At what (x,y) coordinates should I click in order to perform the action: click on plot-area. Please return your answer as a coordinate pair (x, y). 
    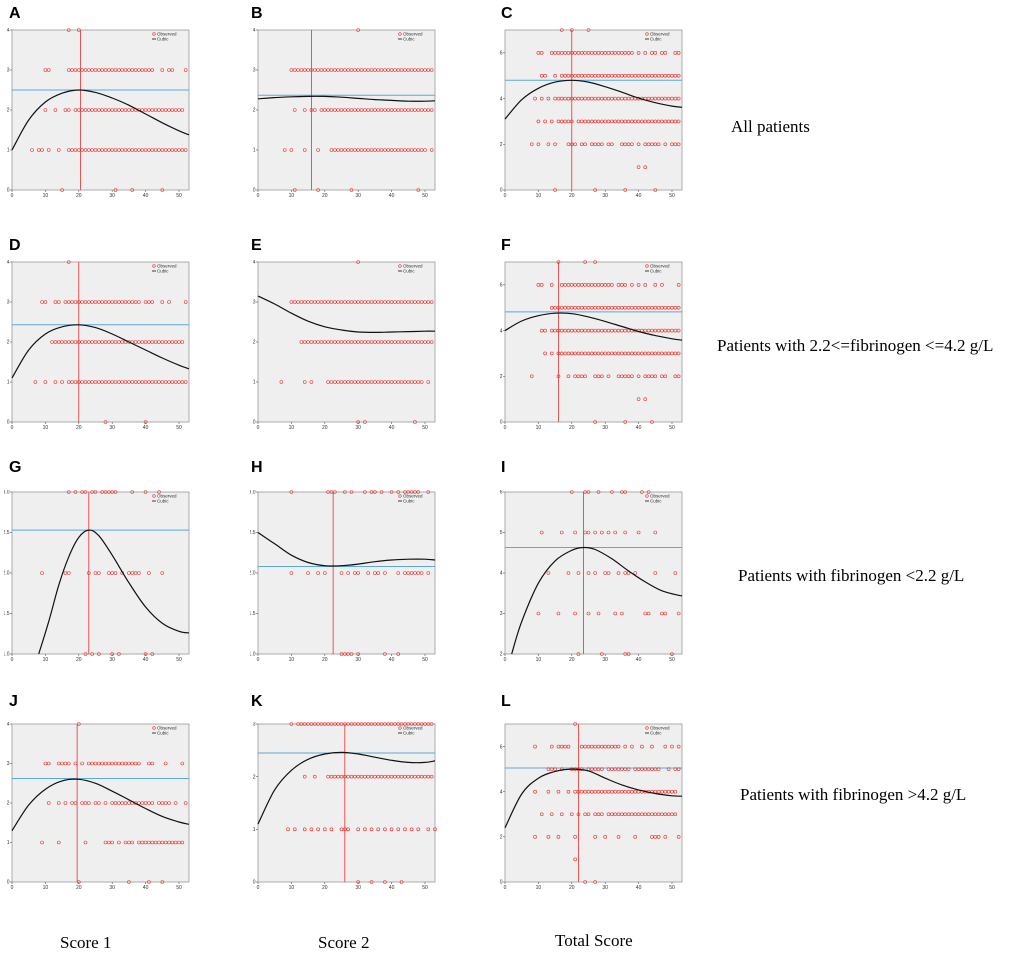
    Looking at the image, I should click on (346, 803).